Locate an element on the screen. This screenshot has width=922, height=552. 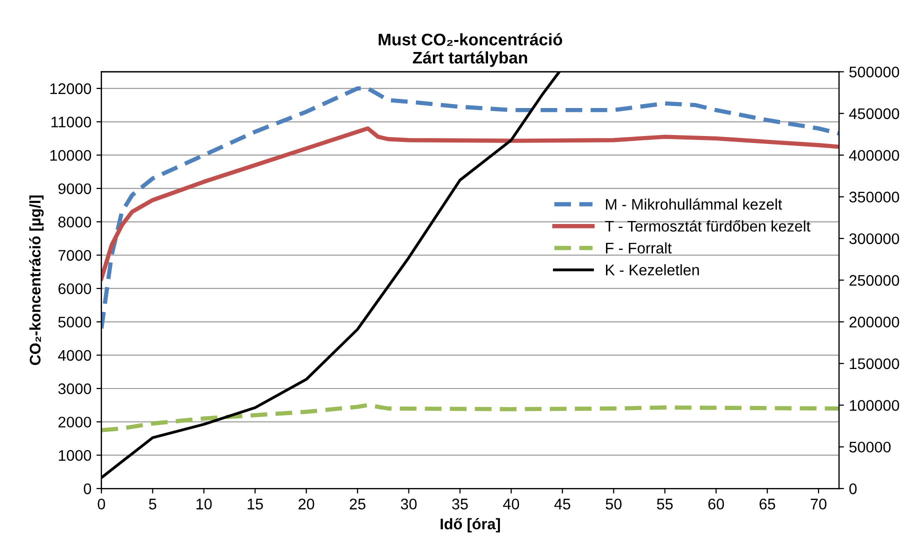
y-tick-label: 5000 is located at coordinates (75, 322).